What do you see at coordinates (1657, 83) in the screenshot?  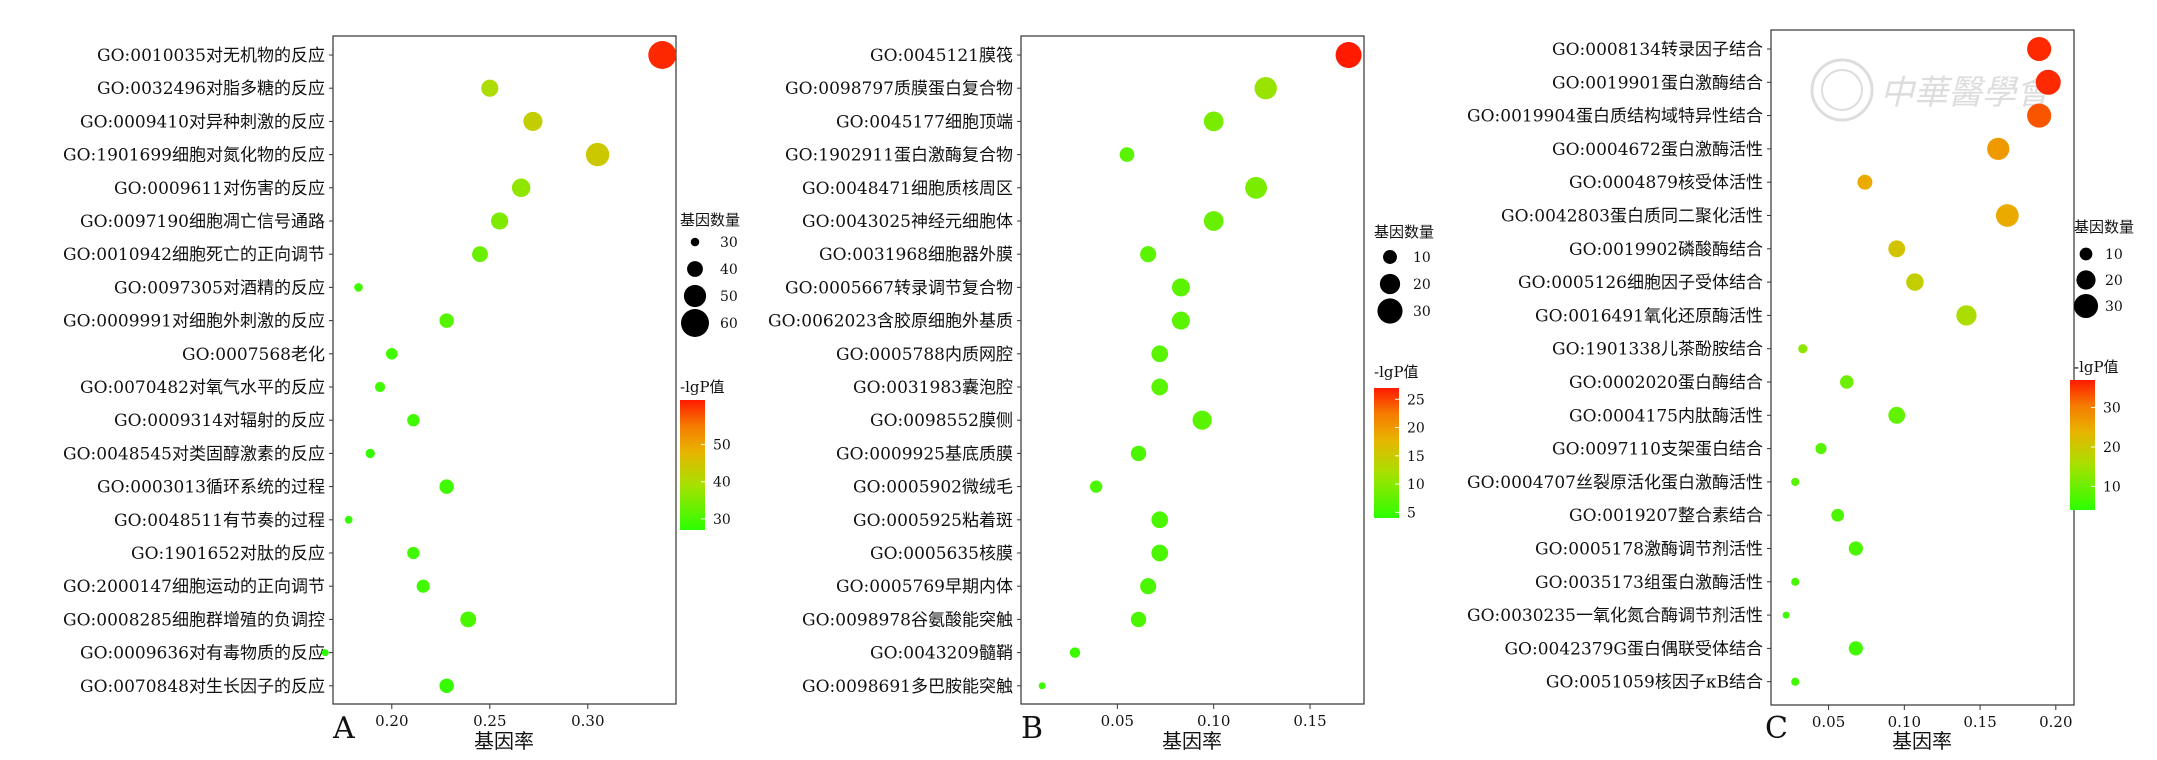 I see `term-label: GO:0019901蛋白激酶结合` at bounding box center [1657, 83].